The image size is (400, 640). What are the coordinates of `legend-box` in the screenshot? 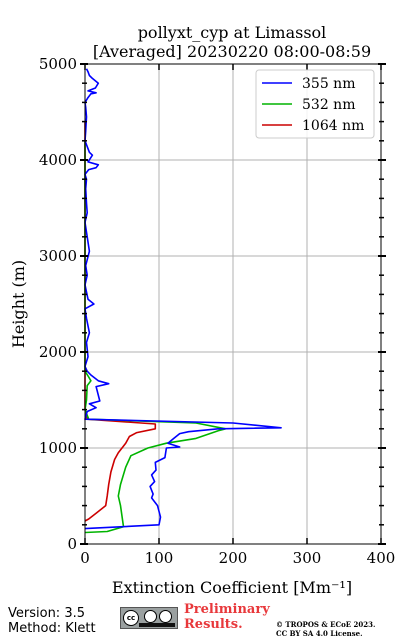 It's located at (315, 104).